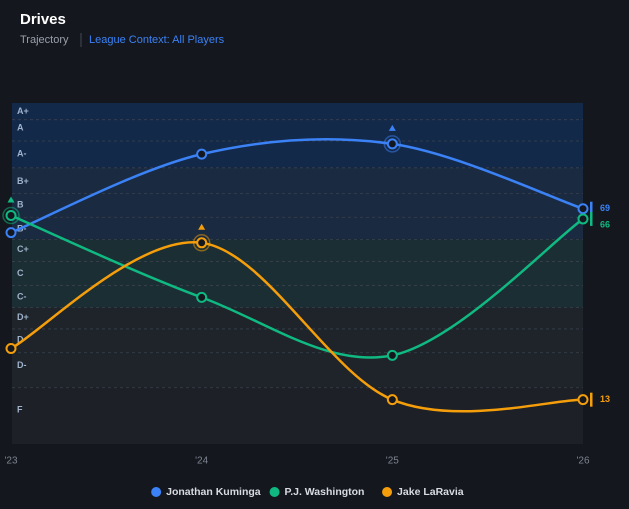 This screenshot has width=629, height=509. I want to click on y-tick-label: C-, so click(22, 297).